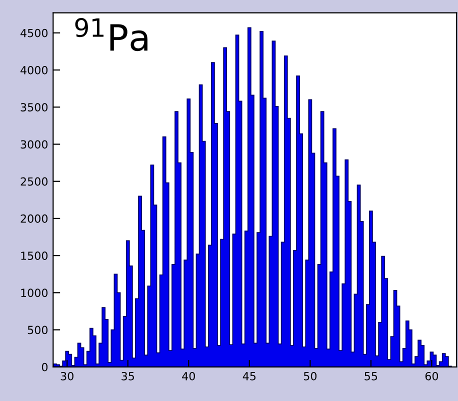 This screenshot has width=458, height=401. Describe the element at coordinates (34, 33) in the screenshot. I see `y-tick-label: 4500` at that location.